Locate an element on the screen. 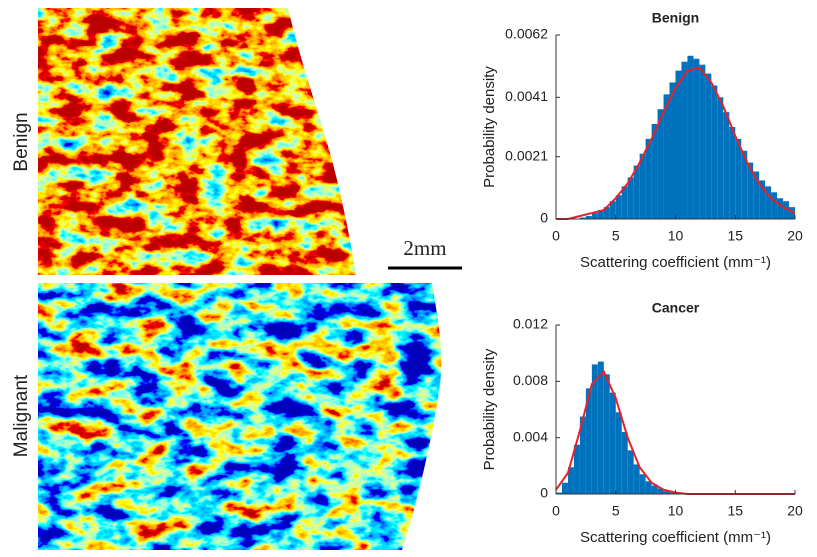  scale-bar-label: 2mm is located at coordinates (424, 248).